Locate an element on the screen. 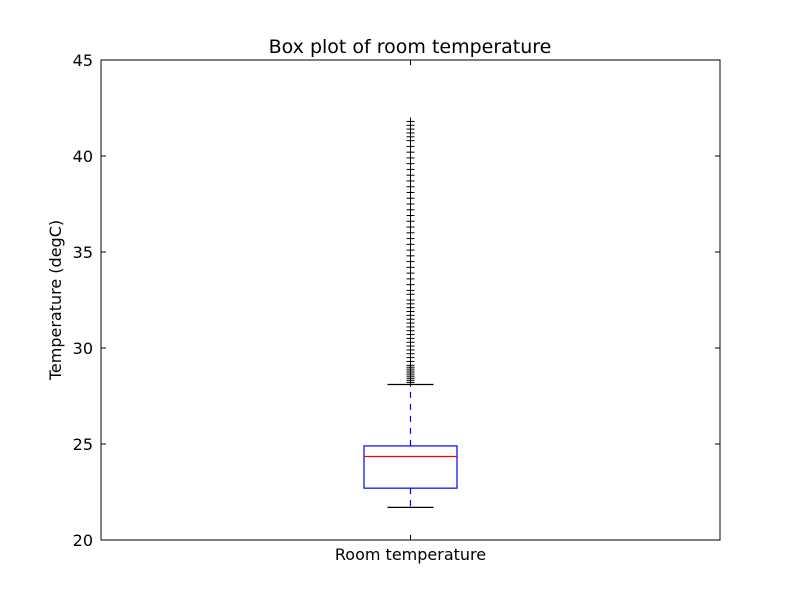 Image resolution: width=800 pixels, height=600 pixels. chart-title: Box plot of room temperature is located at coordinates (410, 47).